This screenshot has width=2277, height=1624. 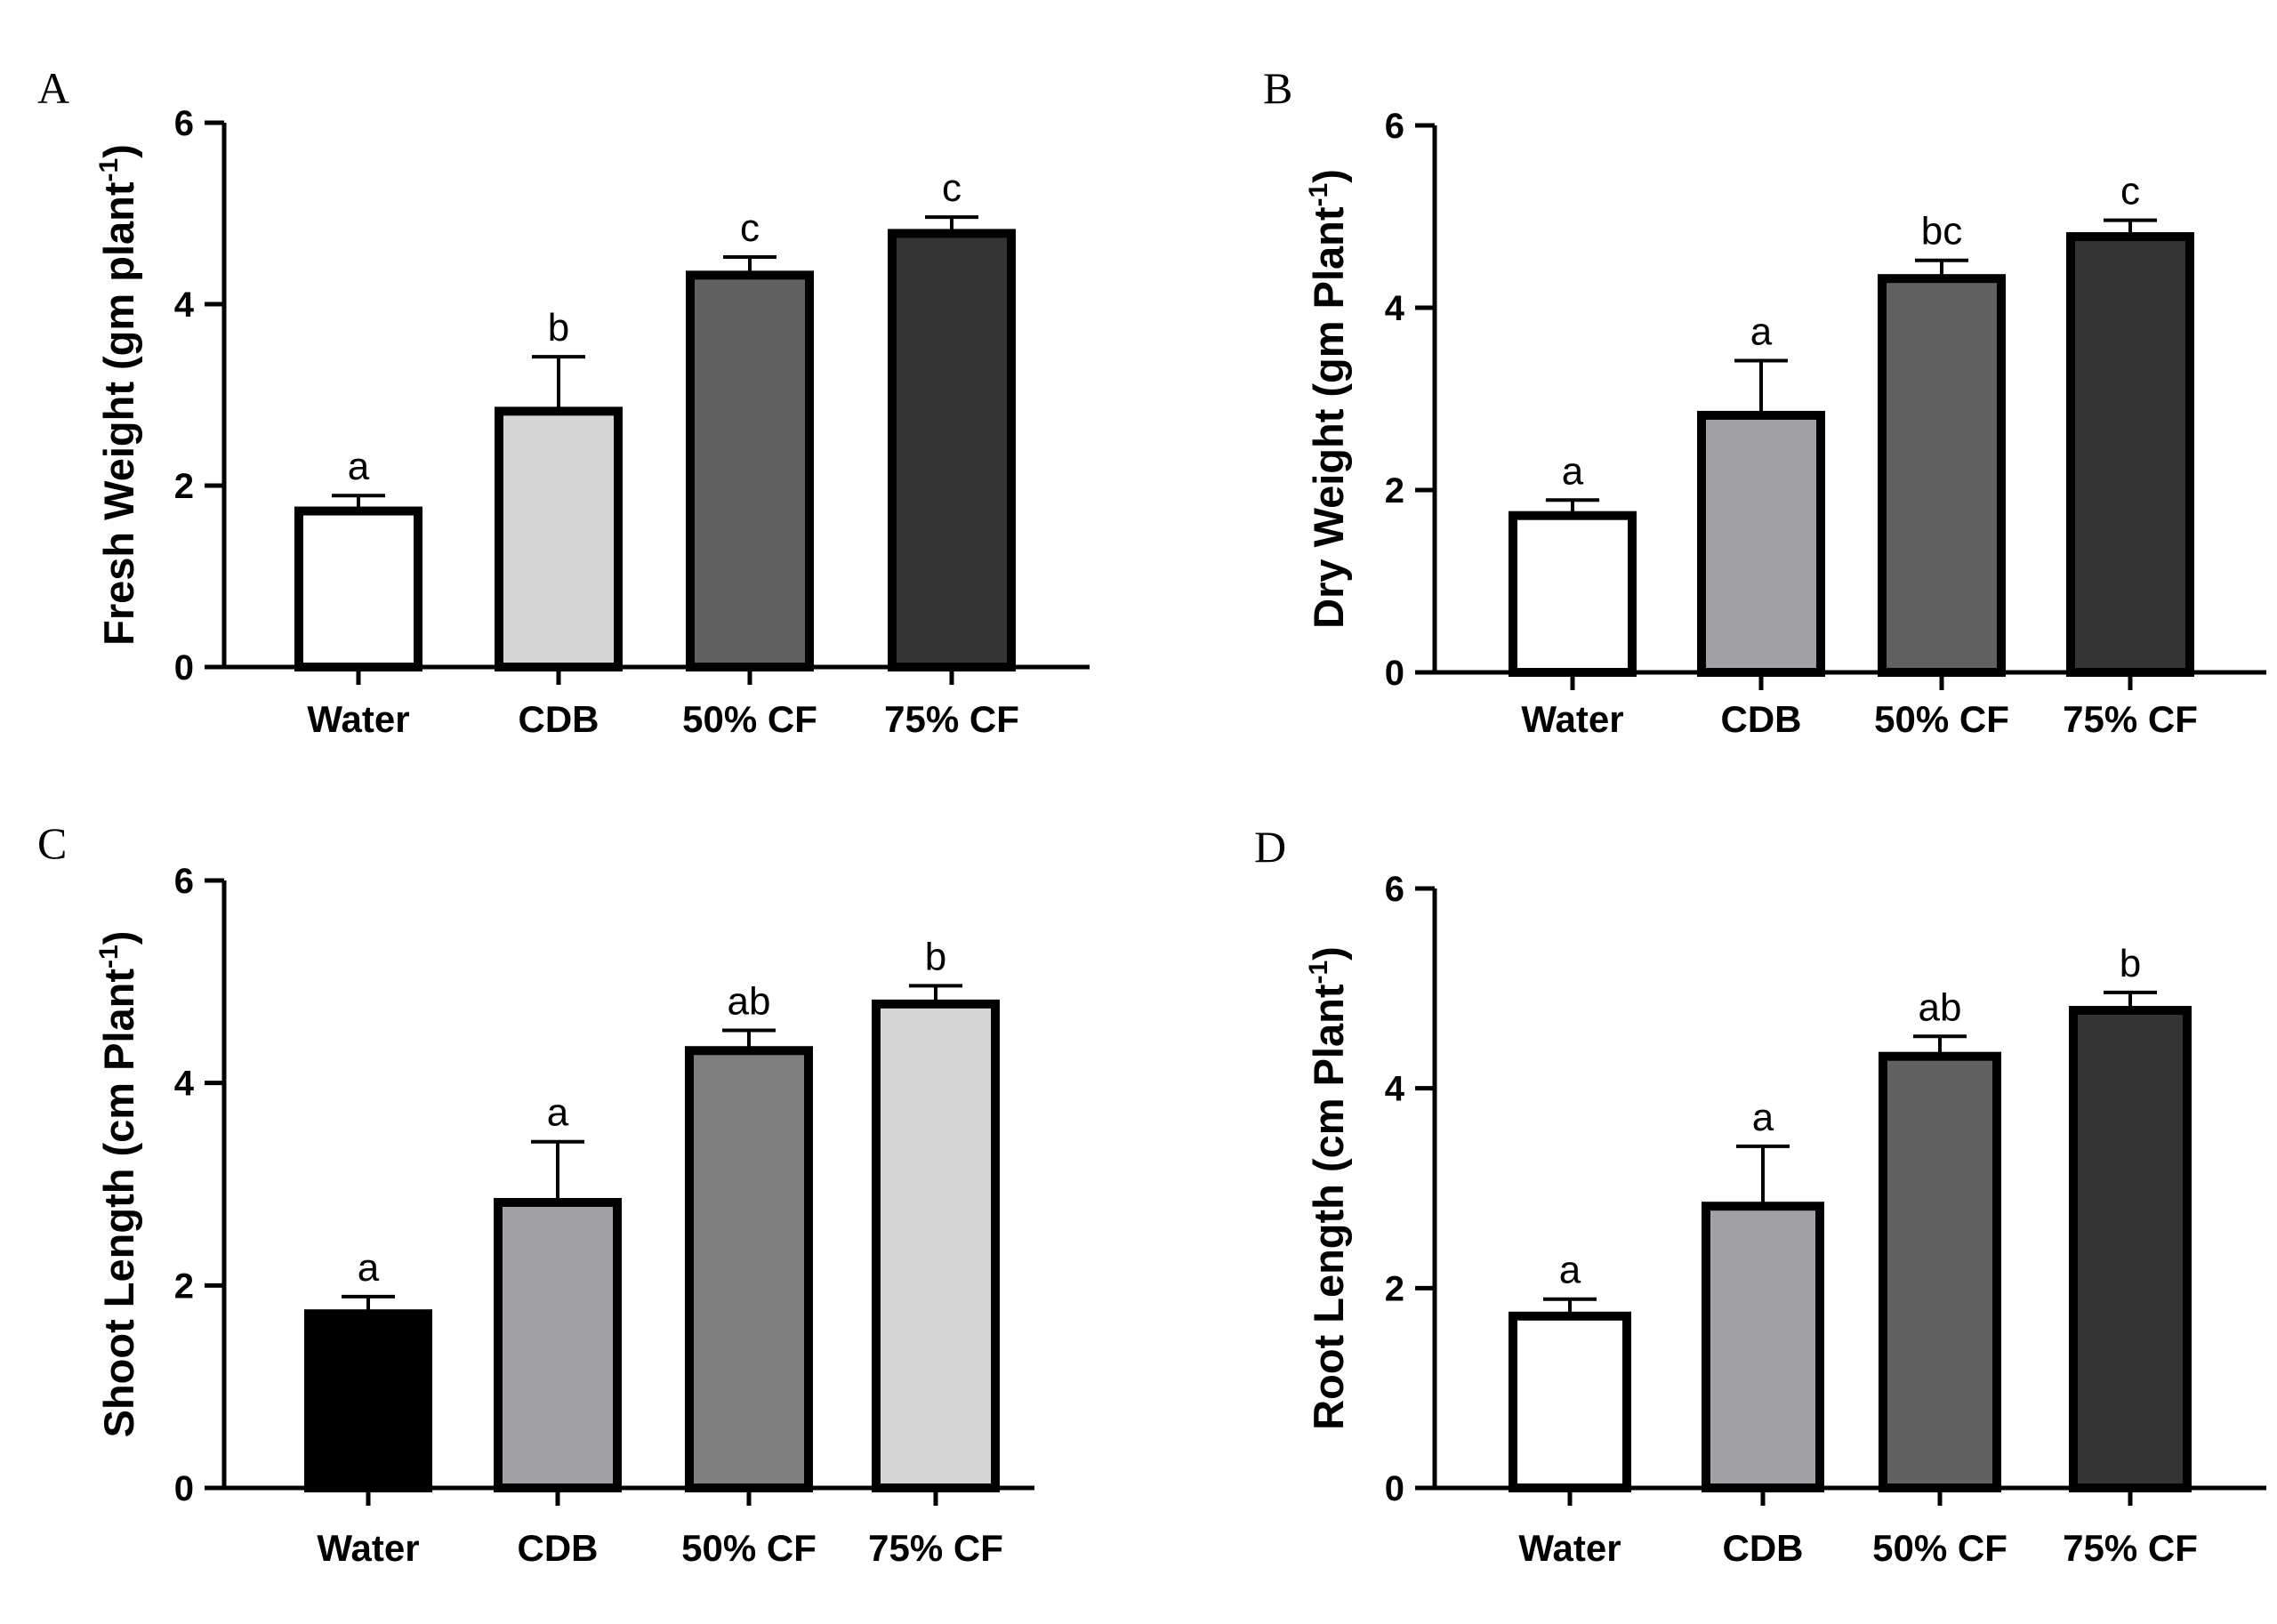 What do you see at coordinates (1941, 232) in the screenshot?
I see `significance-label: bc` at bounding box center [1941, 232].